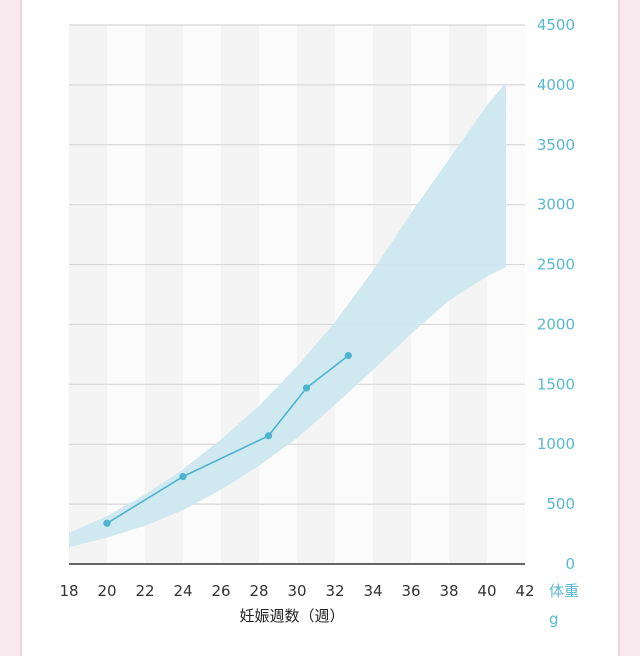 The image size is (640, 656). I want to click on x-tick-label: 42, so click(524, 591).